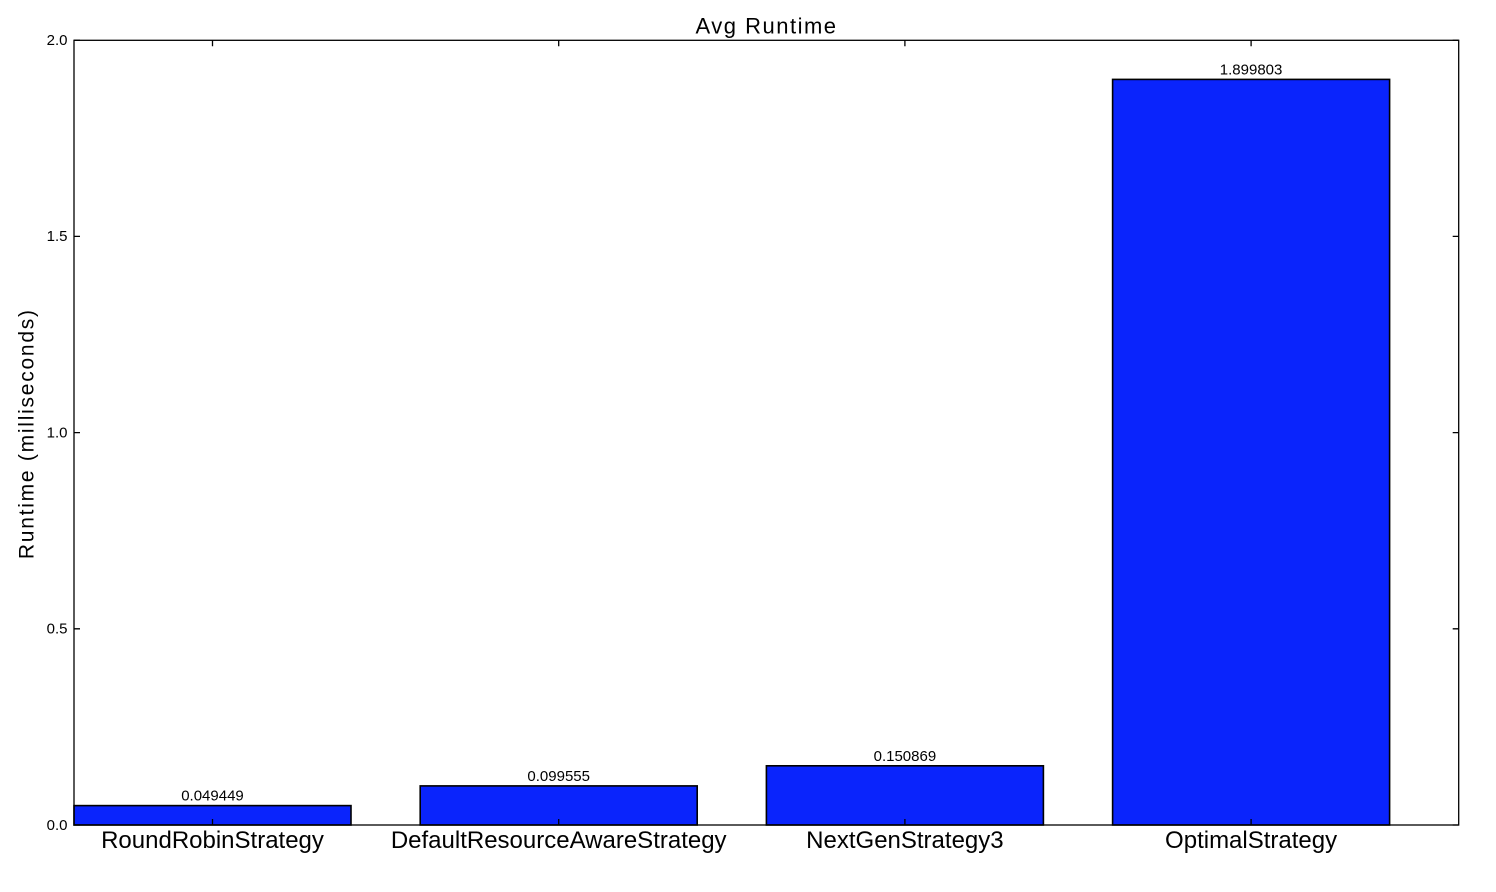 This screenshot has width=1496, height=892. Describe the element at coordinates (57, 629) in the screenshot. I see `svg-text: 0.5` at that location.